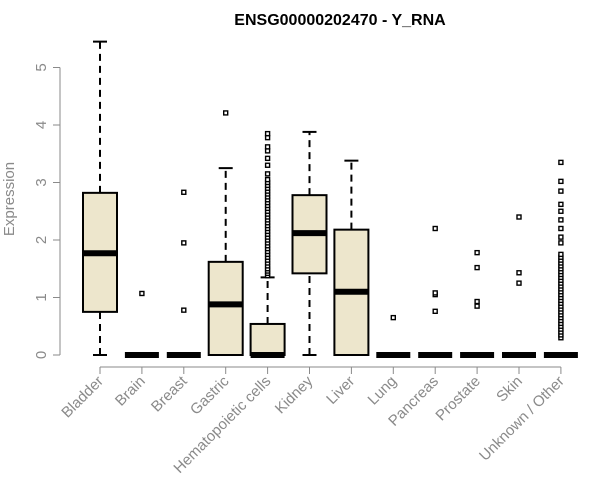 This screenshot has height=500, width=600. I want to click on y-tick-label: 1, so click(41, 297).